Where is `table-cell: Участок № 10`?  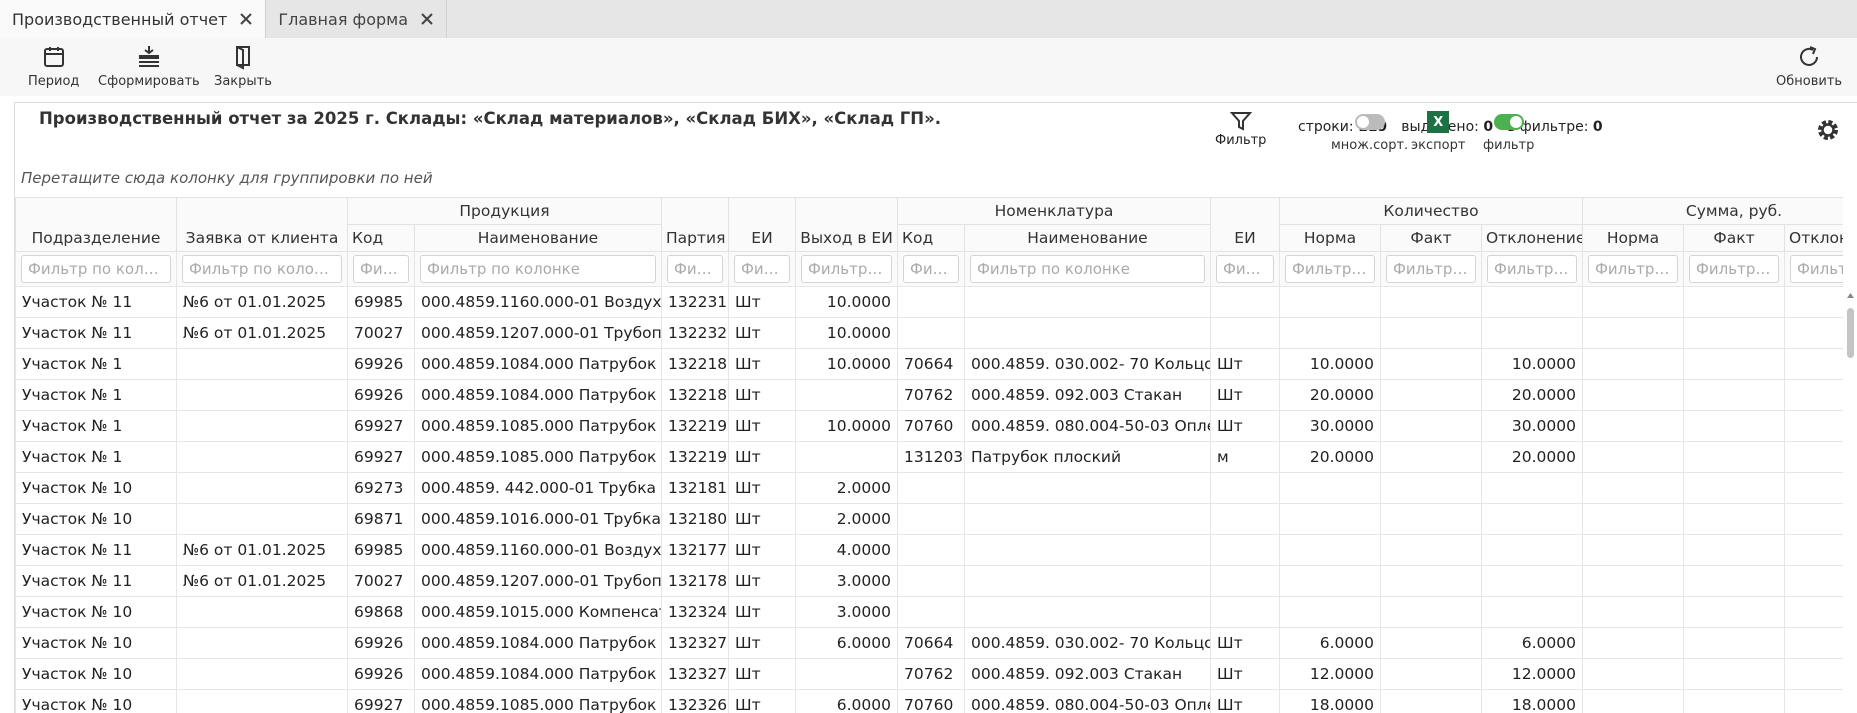
table-cell: Участок № 10 is located at coordinates (96, 643).